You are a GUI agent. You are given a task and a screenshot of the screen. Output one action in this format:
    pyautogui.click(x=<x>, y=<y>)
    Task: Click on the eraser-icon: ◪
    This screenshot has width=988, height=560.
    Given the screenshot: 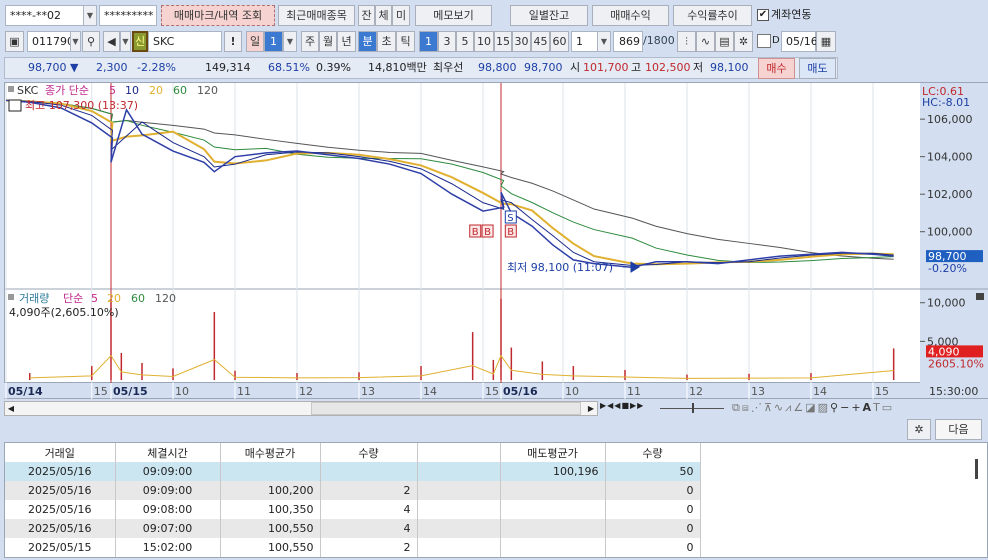 What is the action you would take?
    pyautogui.click(x=811, y=407)
    